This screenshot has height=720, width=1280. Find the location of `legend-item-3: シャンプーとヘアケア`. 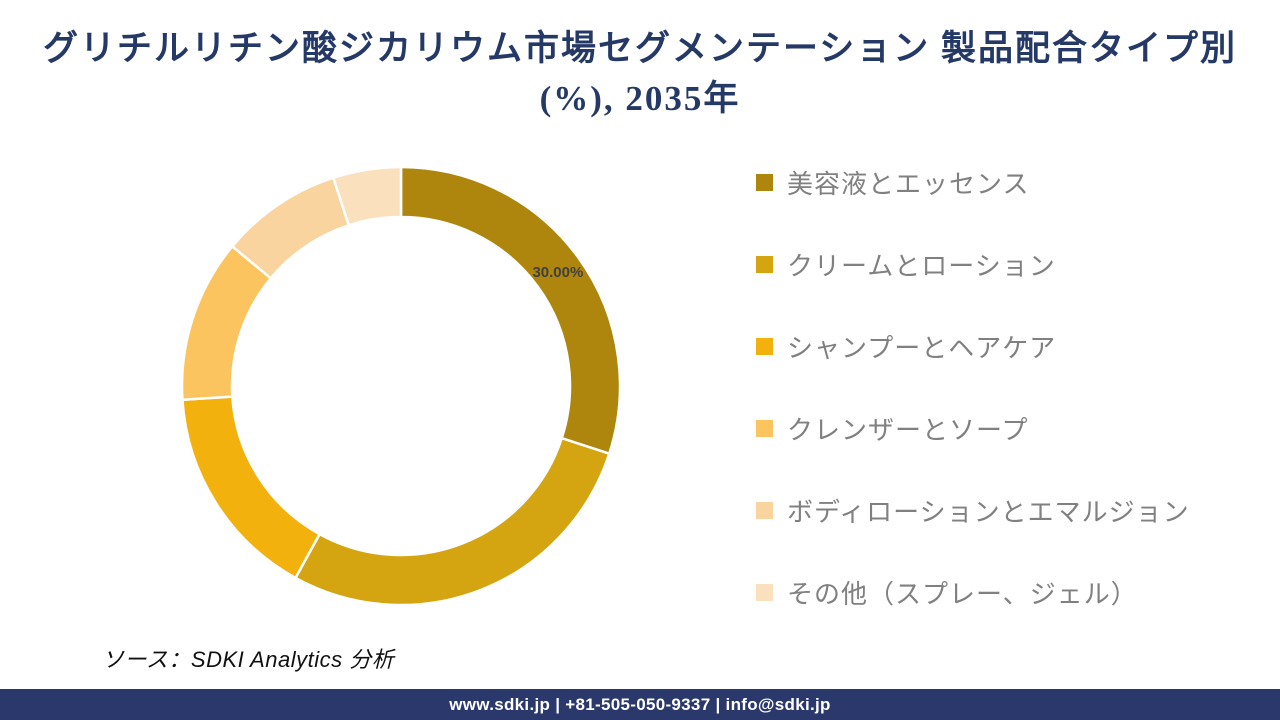

legend-item-3: シャンプーとヘアケア is located at coordinates (973, 346).